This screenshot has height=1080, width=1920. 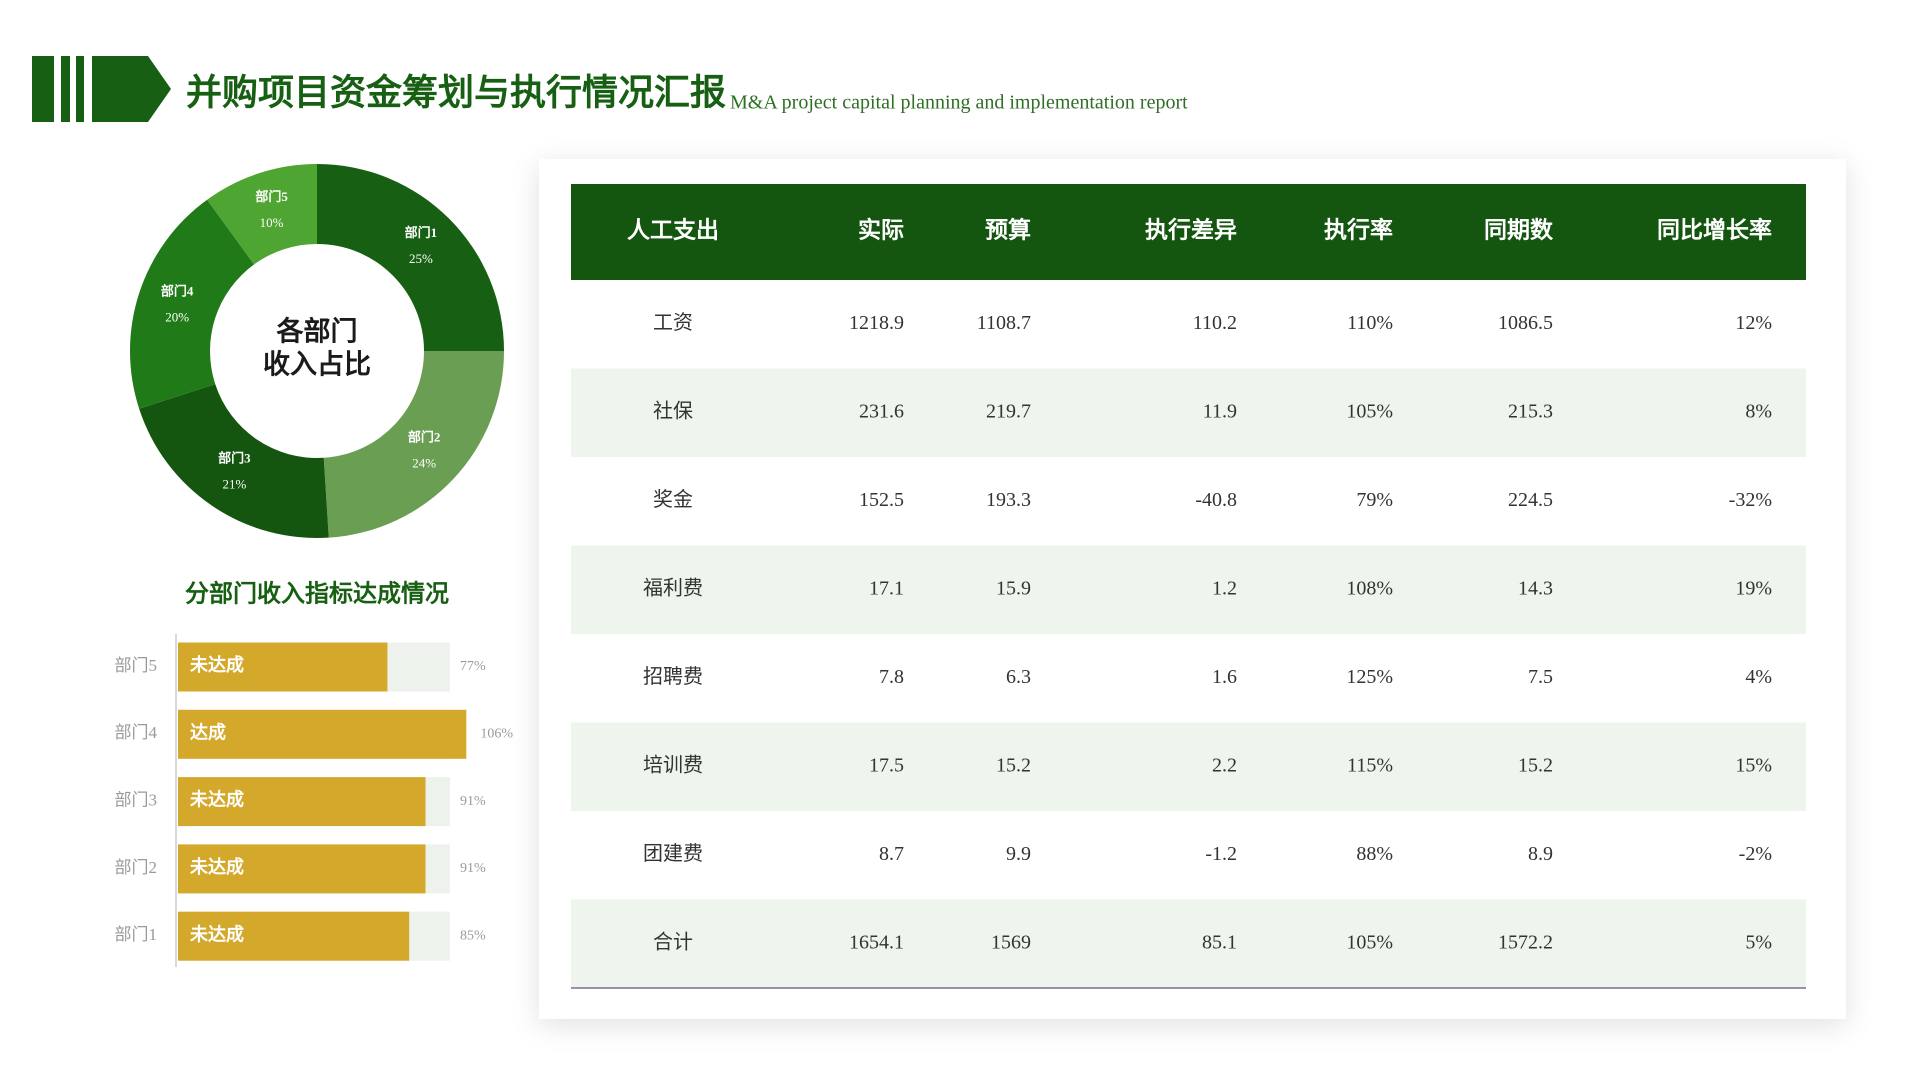 What do you see at coordinates (1215, 323) in the screenshot?
I see `table-cell: 110.2` at bounding box center [1215, 323].